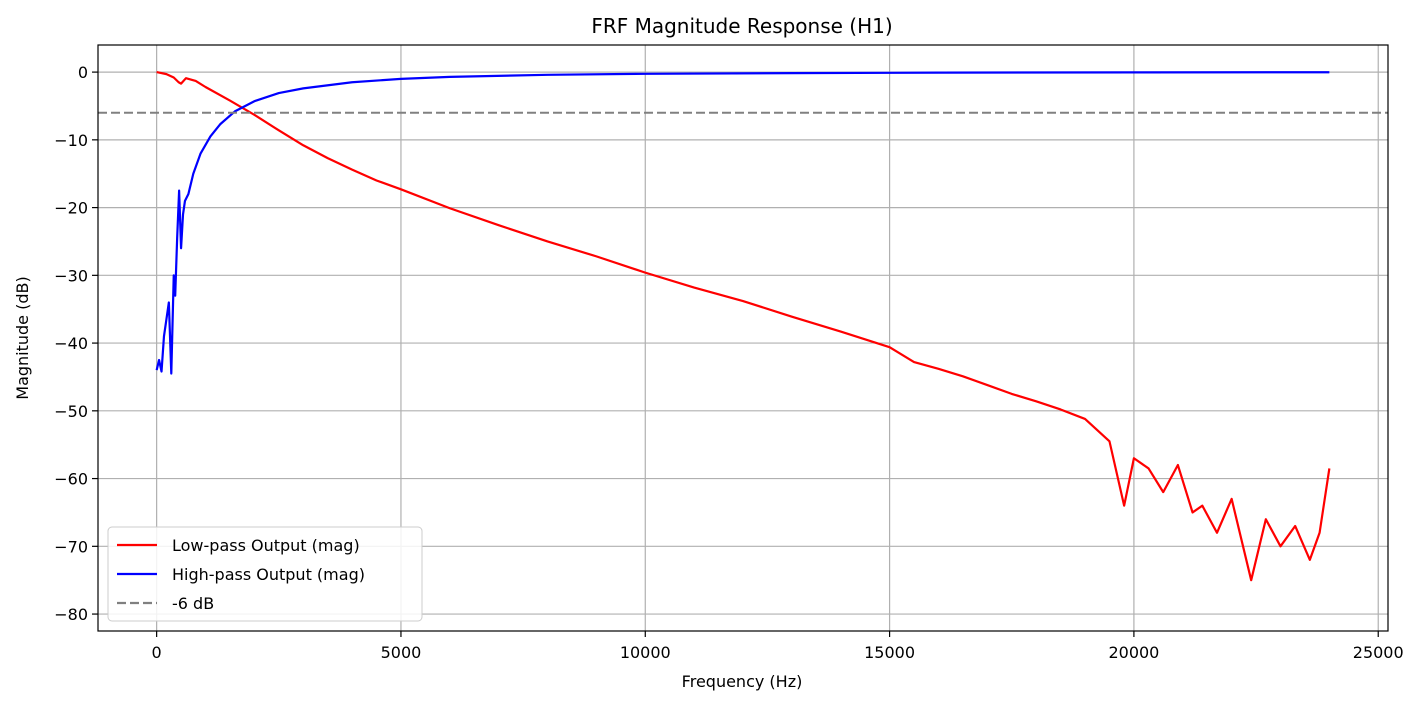 The width and height of the screenshot is (1424, 705). What do you see at coordinates (83, 72) in the screenshot?
I see `y-tick-label: 0` at bounding box center [83, 72].